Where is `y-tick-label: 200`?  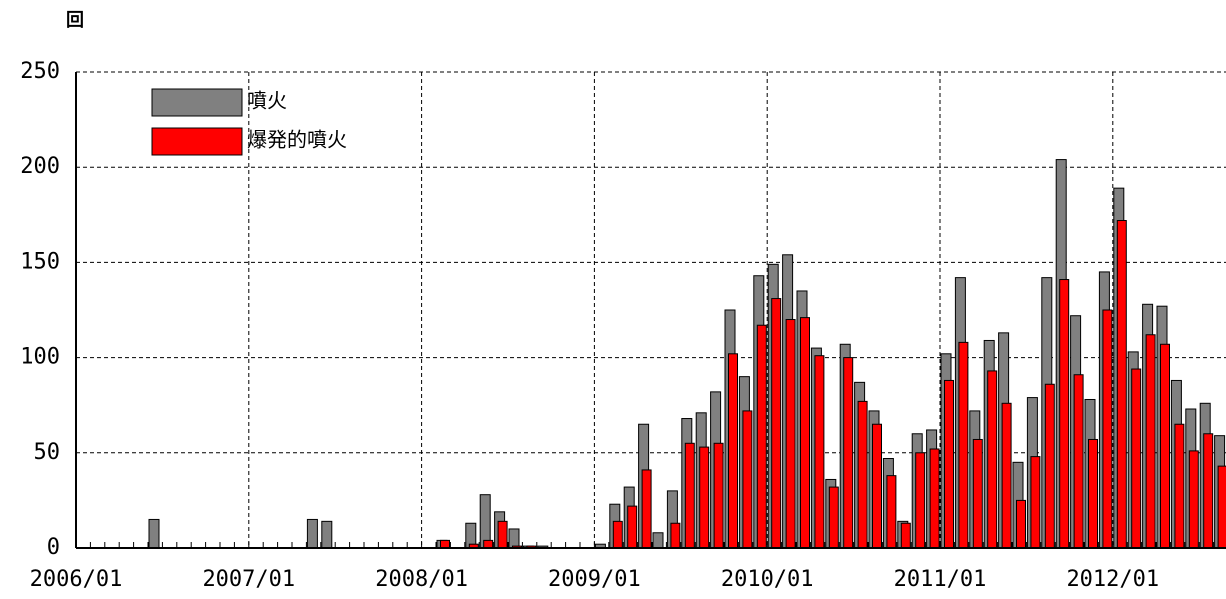 y-tick-label: 200 is located at coordinates (40, 166).